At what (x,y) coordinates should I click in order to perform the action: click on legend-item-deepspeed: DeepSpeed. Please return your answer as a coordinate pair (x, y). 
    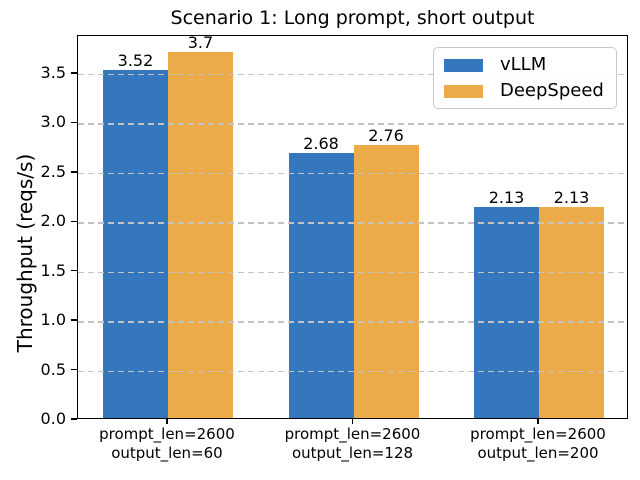
    Looking at the image, I should click on (525, 91).